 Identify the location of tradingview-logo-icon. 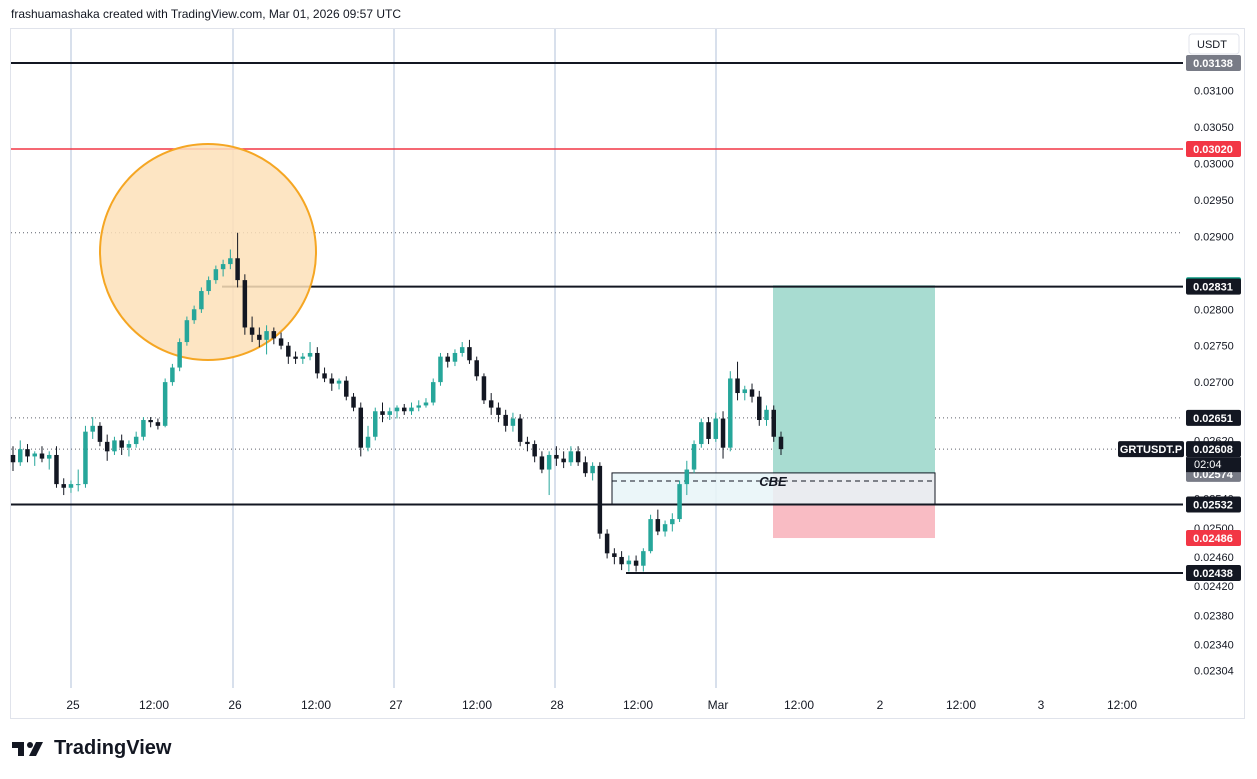
(27, 748).